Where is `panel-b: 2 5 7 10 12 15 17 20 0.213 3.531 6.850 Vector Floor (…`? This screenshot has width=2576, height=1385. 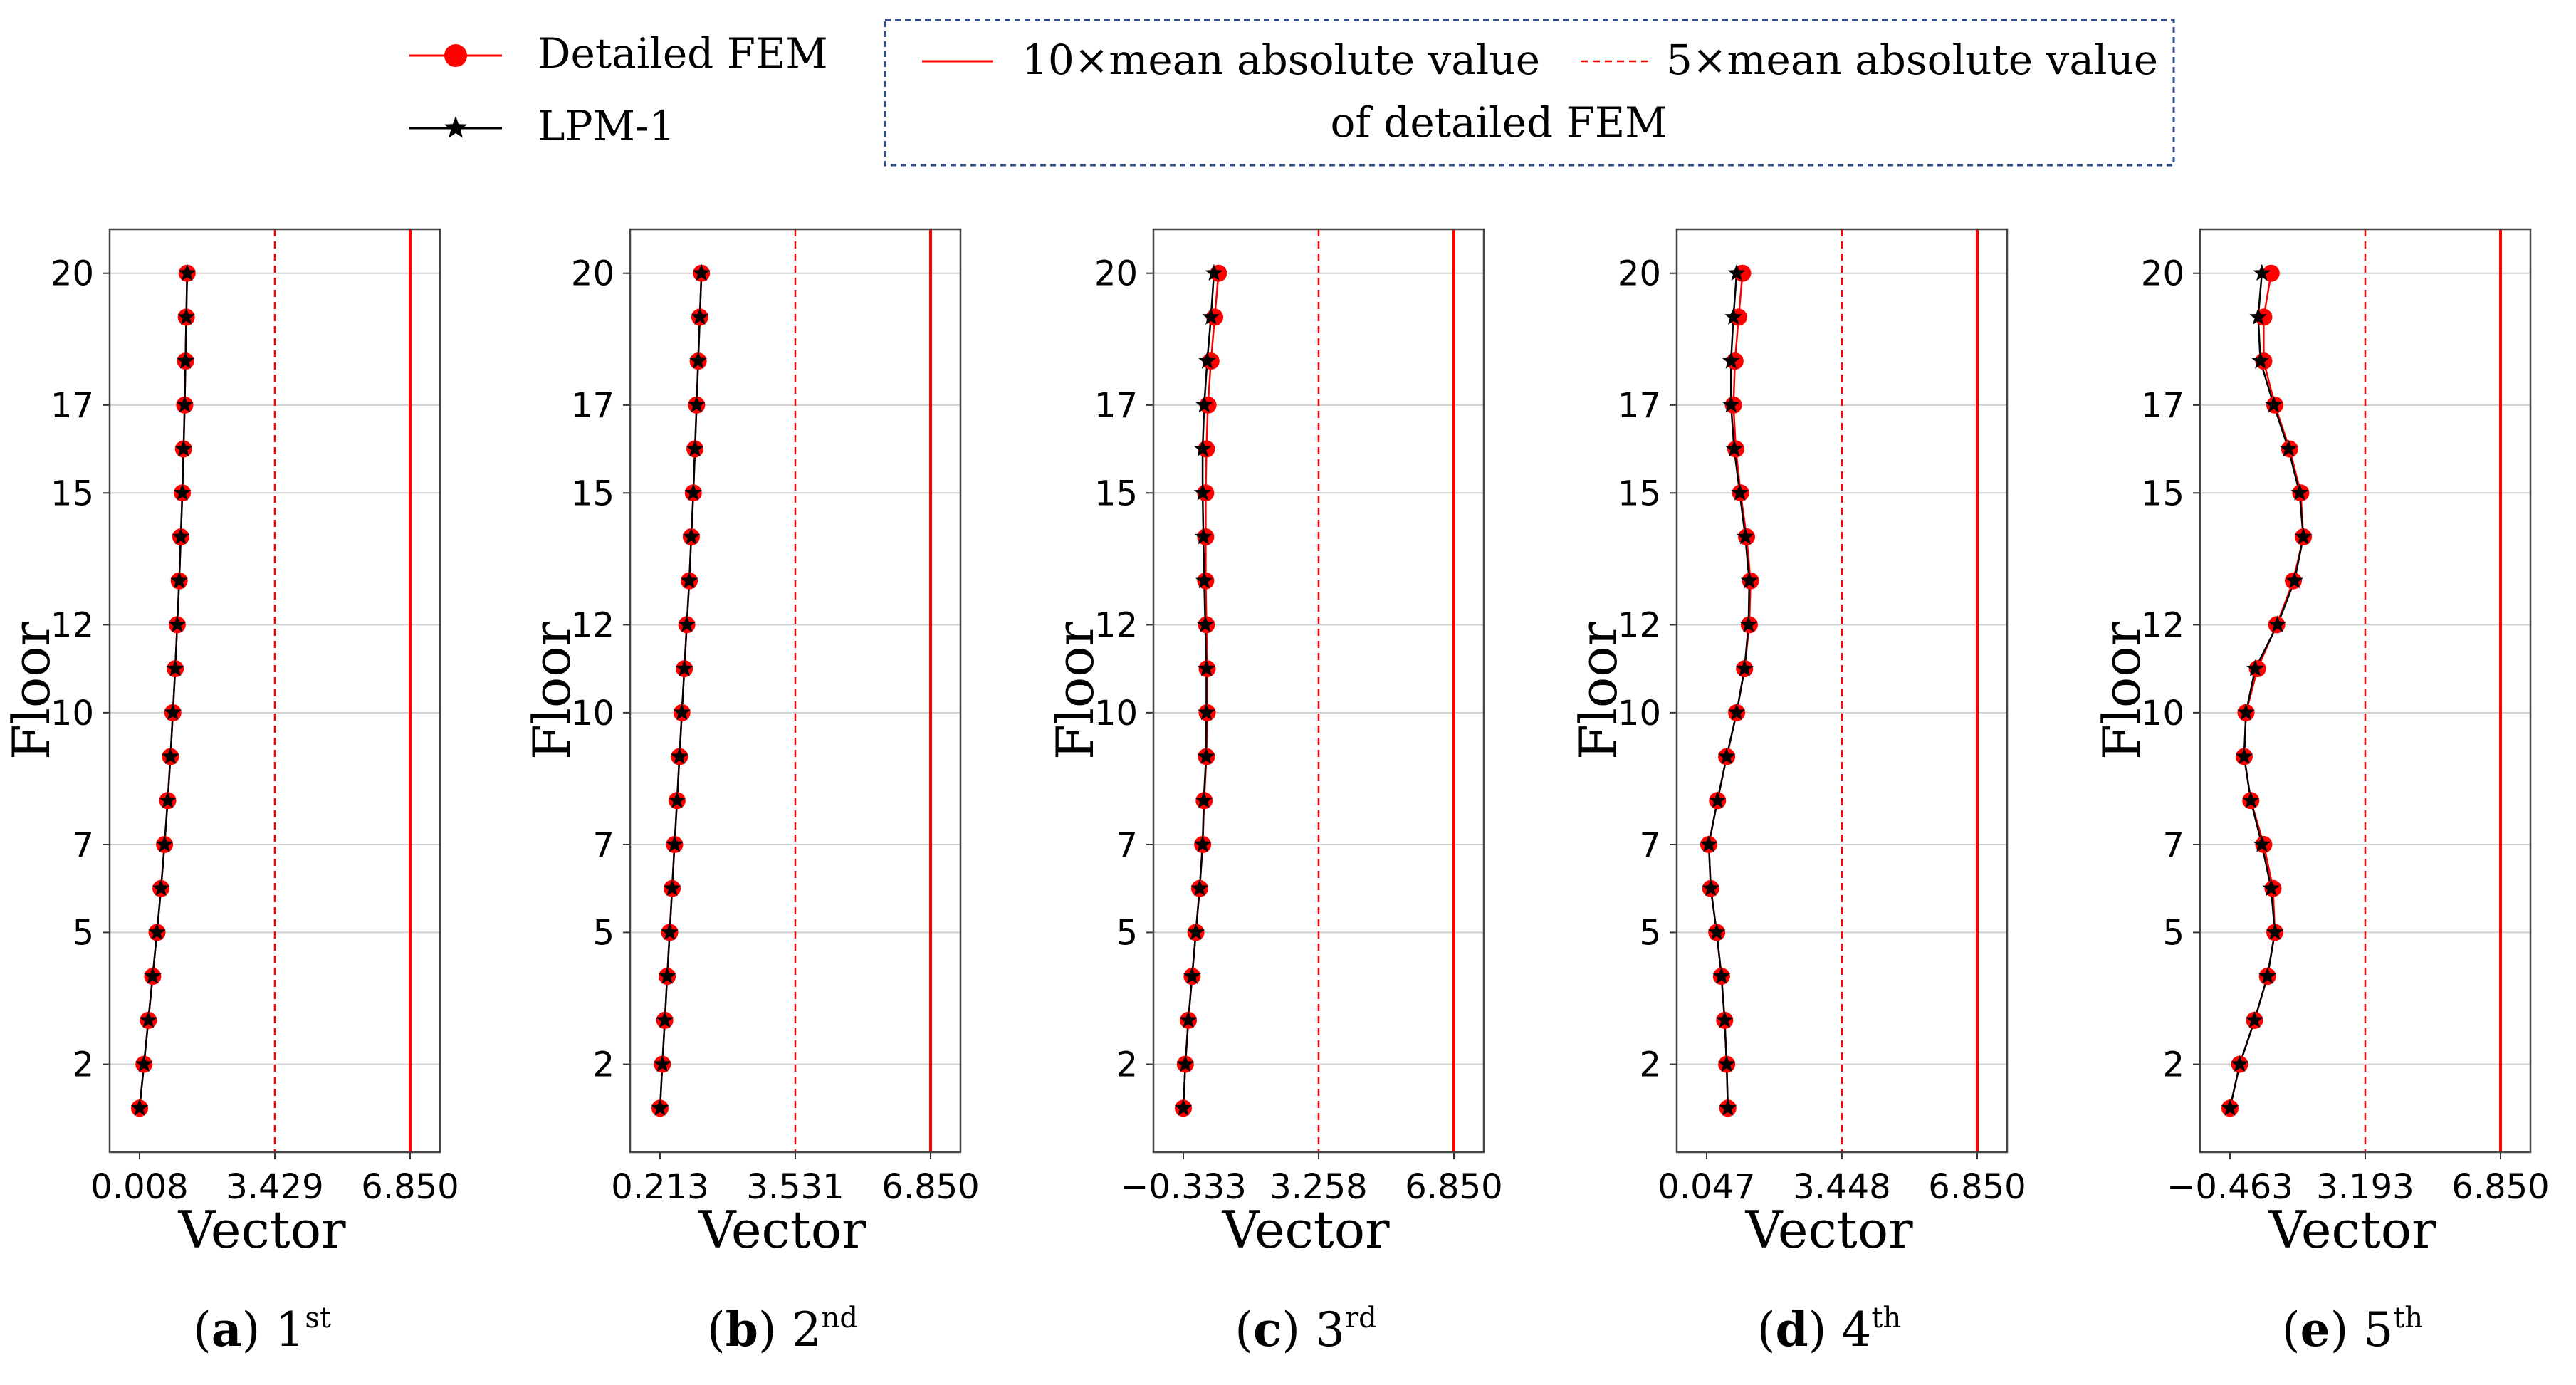 panel-b: 2 5 7 10 12 15 17 20 0.213 3.531 6.850 Vector Floor (… is located at coordinates (751, 792).